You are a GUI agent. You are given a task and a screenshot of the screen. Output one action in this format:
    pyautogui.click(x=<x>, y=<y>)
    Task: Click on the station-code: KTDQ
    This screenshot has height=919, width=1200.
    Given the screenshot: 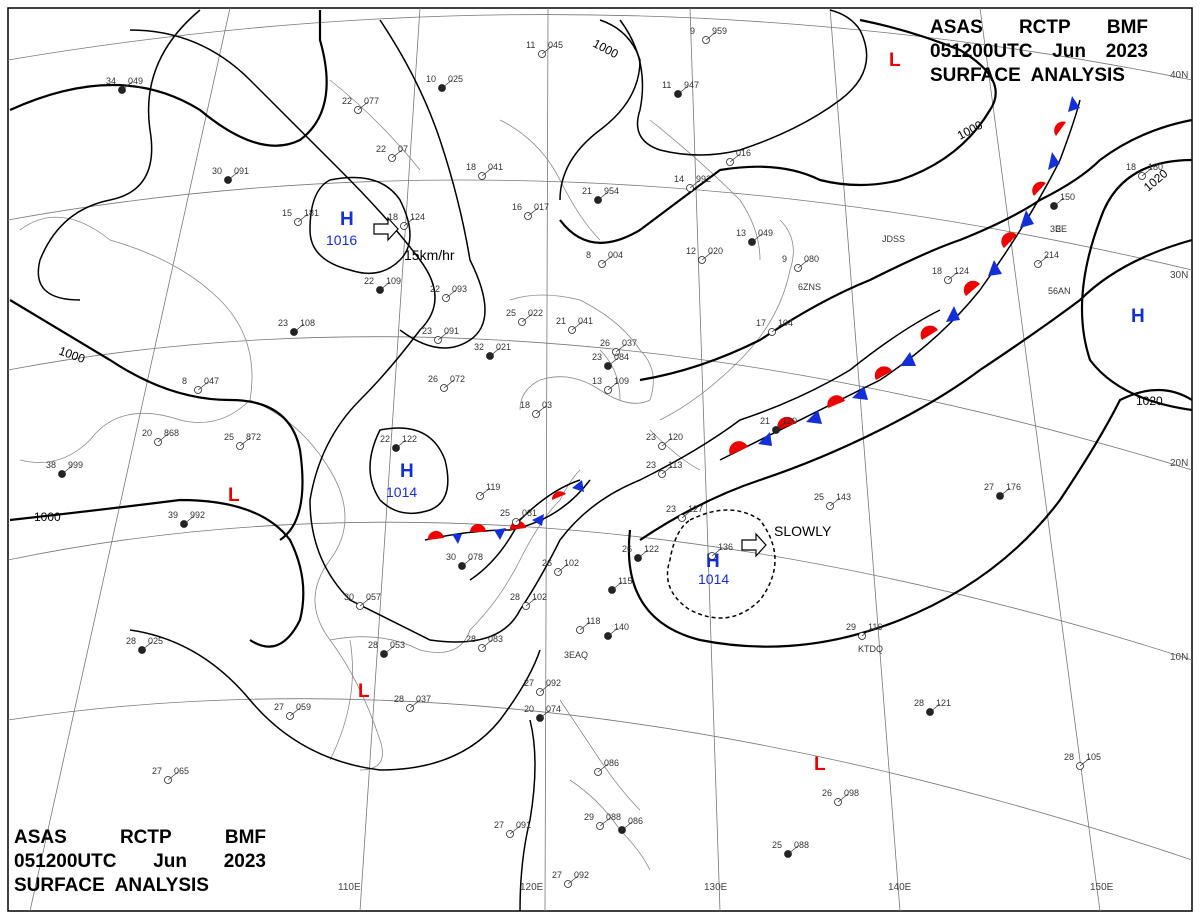 What is the action you would take?
    pyautogui.click(x=870, y=649)
    